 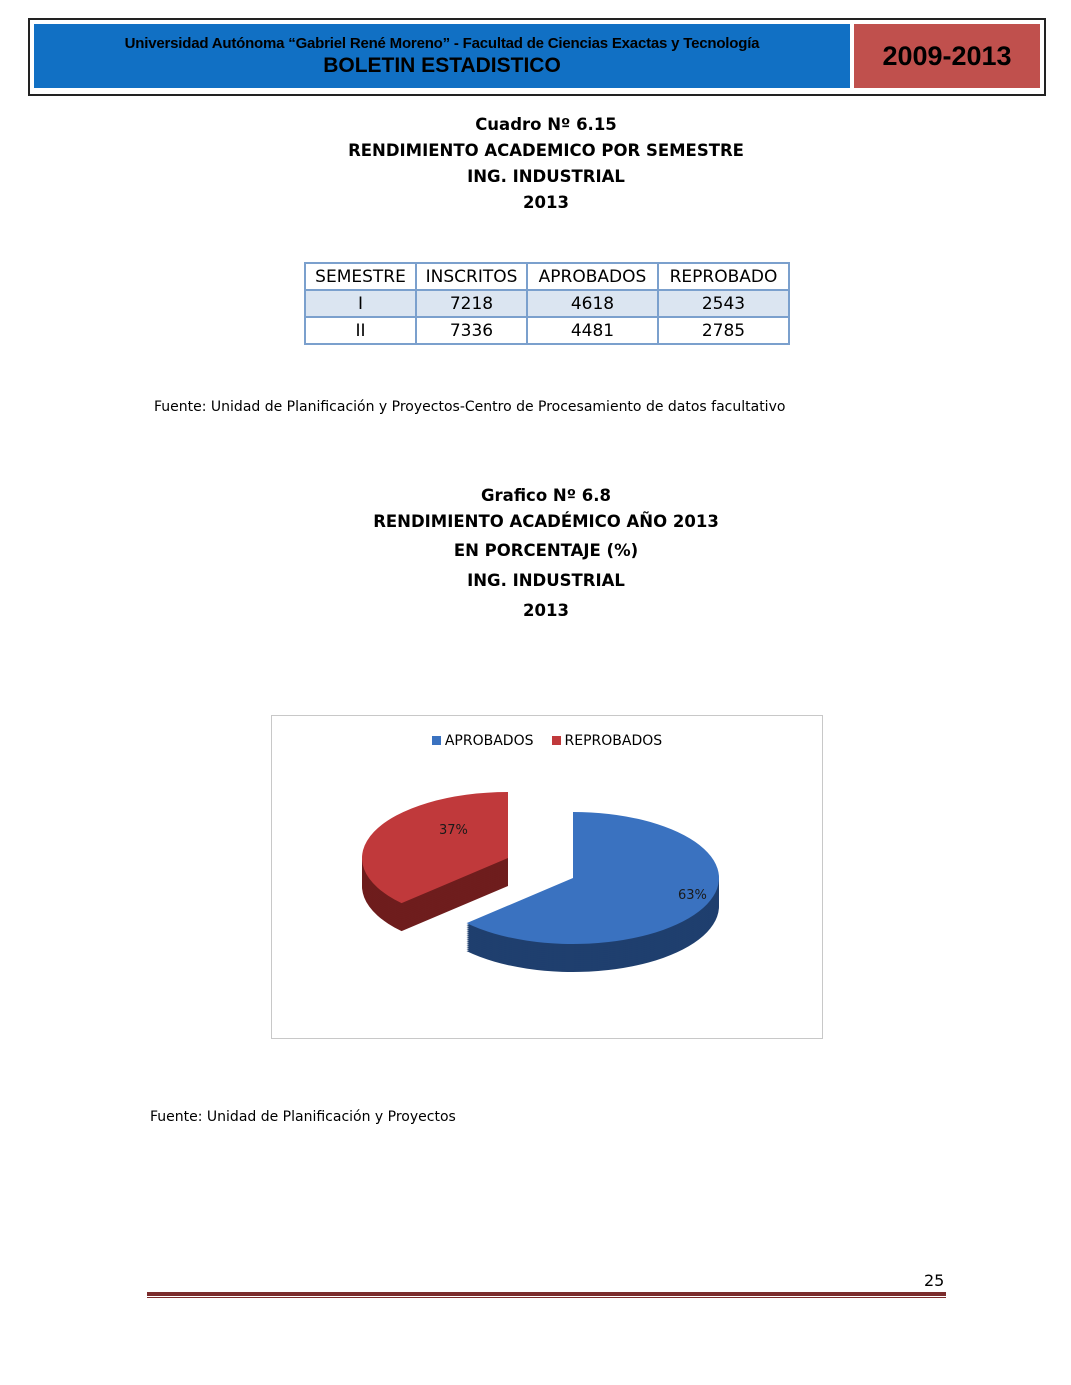 I want to click on chart-year: 2013, so click(x=546, y=610).